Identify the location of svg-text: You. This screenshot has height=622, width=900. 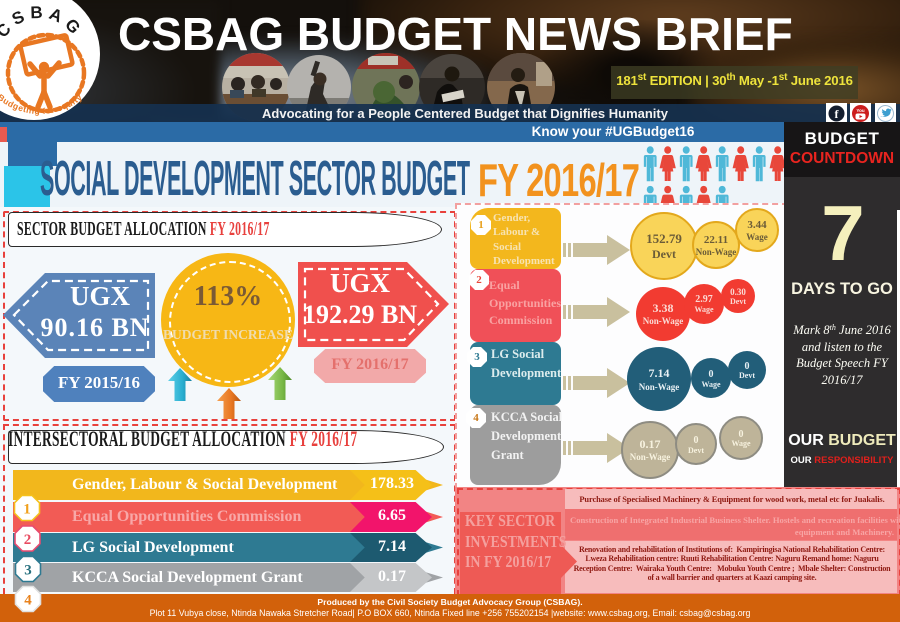
(860, 110).